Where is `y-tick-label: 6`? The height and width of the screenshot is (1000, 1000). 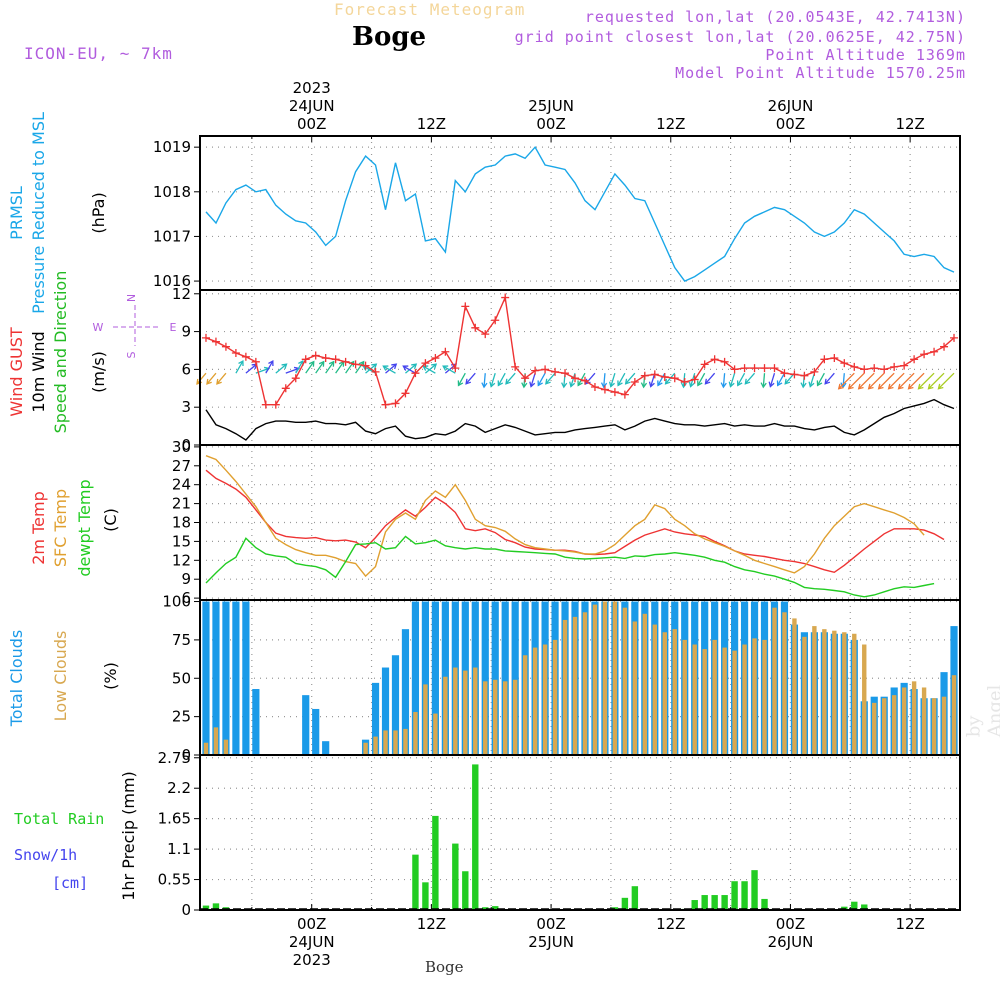
y-tick-label: 6 is located at coordinates (186, 598).